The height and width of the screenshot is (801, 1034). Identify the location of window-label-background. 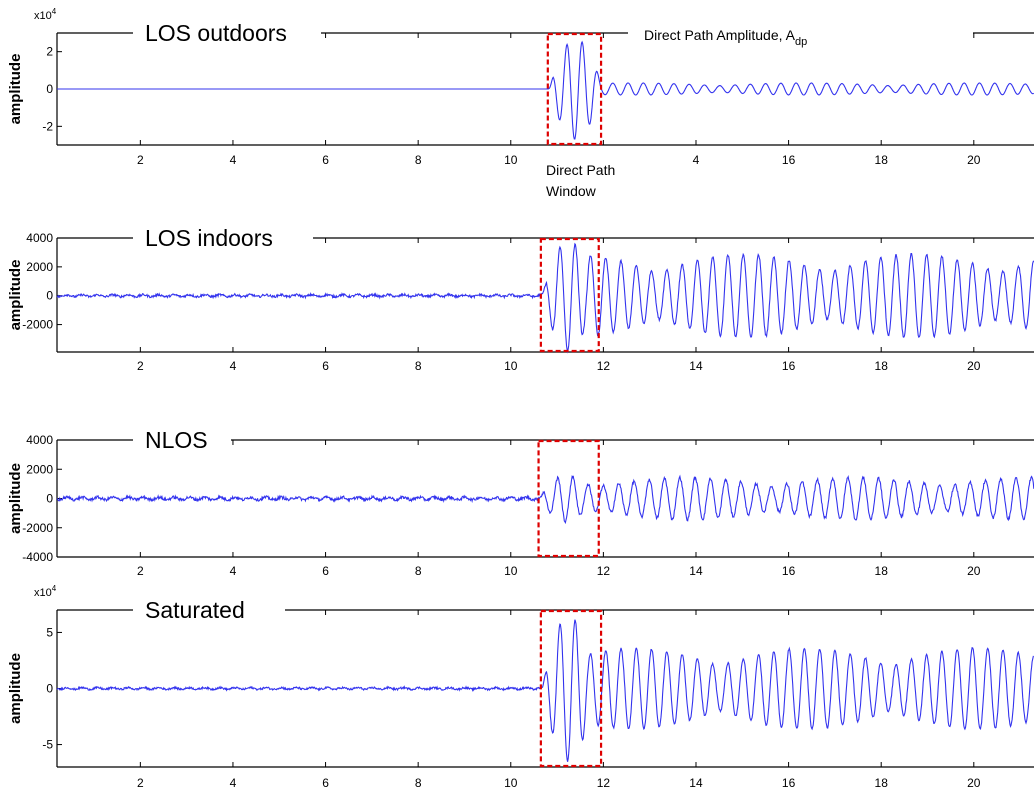
(594, 175).